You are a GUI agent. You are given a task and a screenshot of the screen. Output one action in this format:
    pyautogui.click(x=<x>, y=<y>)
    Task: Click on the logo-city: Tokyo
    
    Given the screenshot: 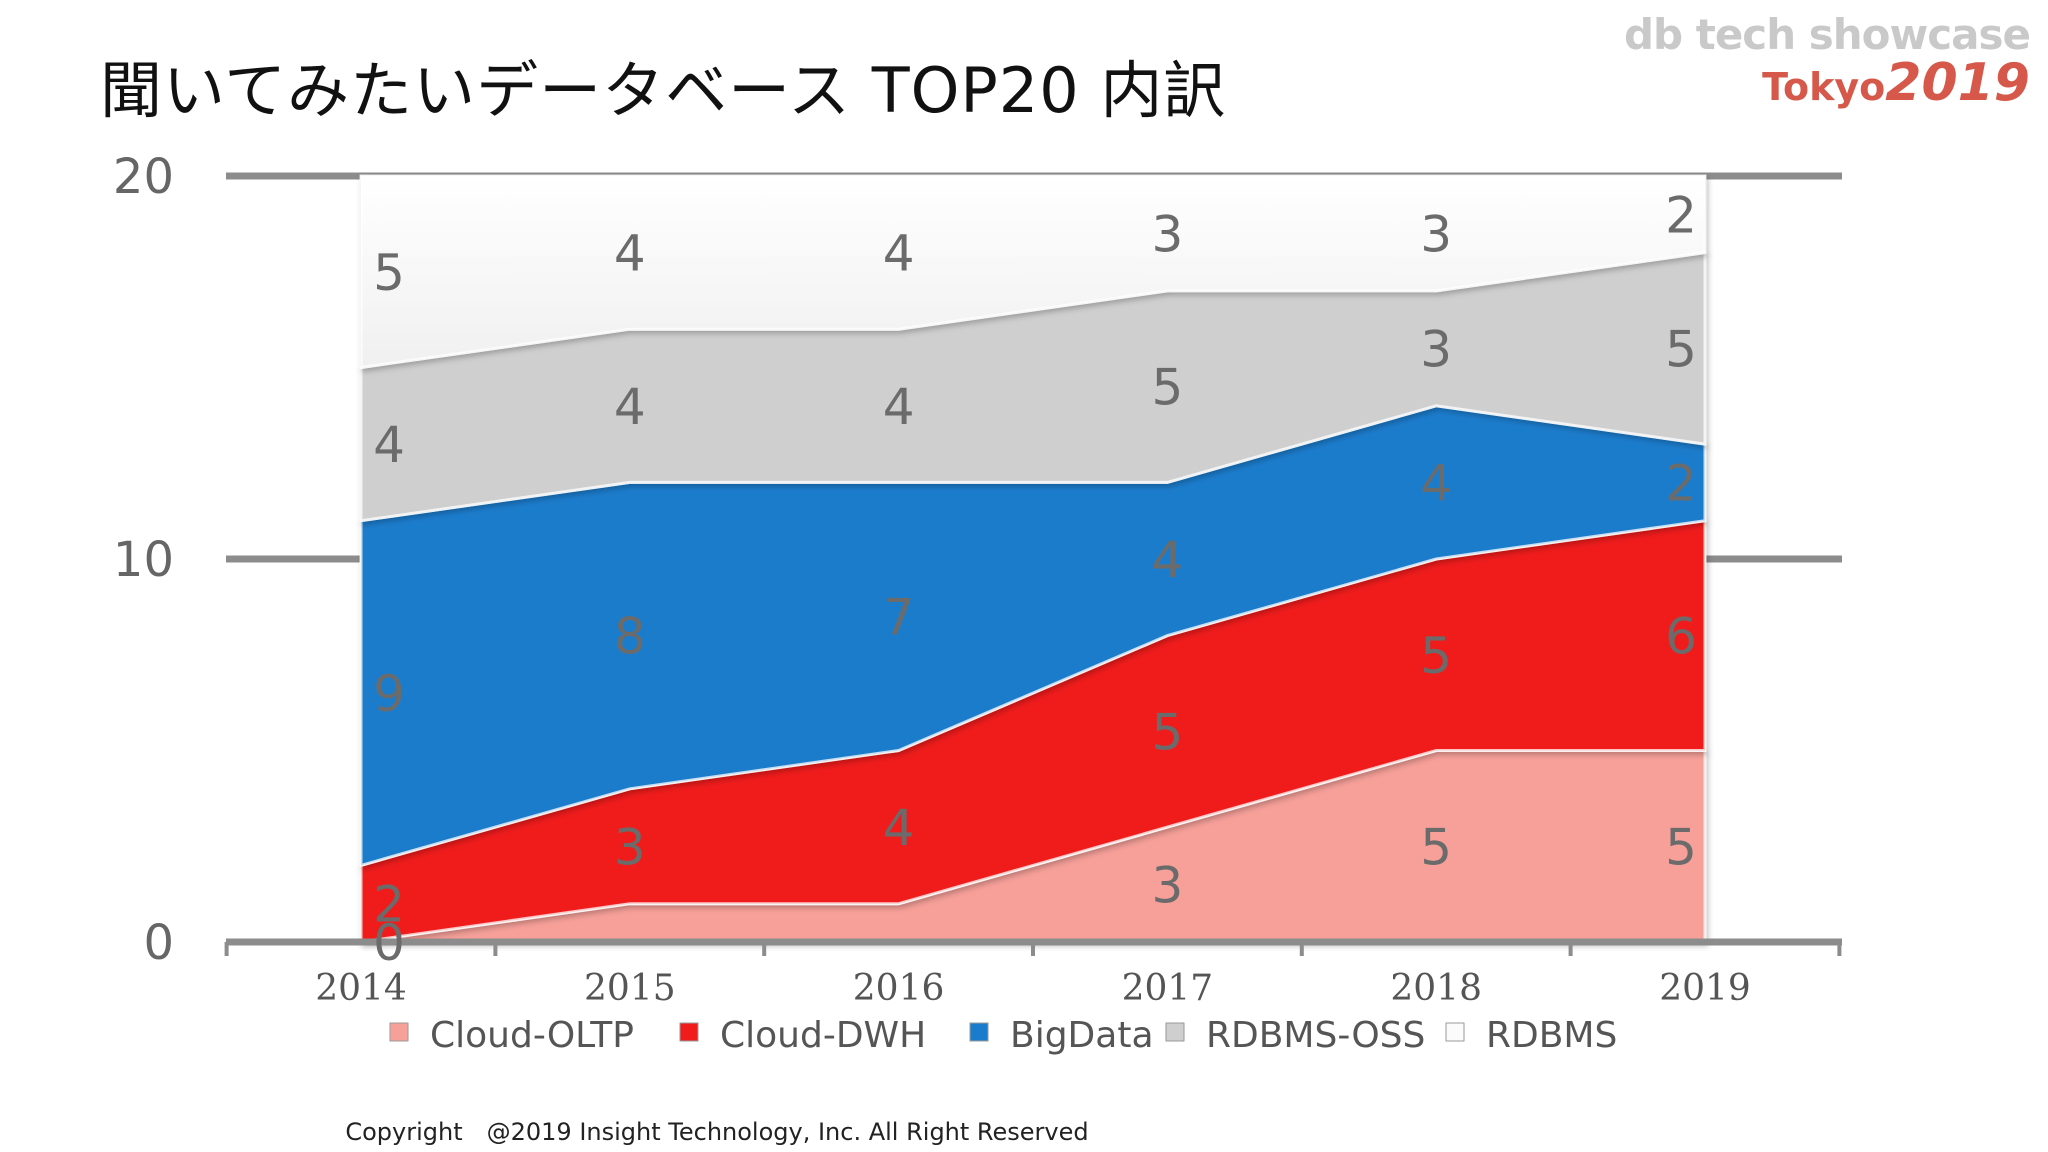 What is the action you would take?
    pyautogui.click(x=1824, y=87)
    